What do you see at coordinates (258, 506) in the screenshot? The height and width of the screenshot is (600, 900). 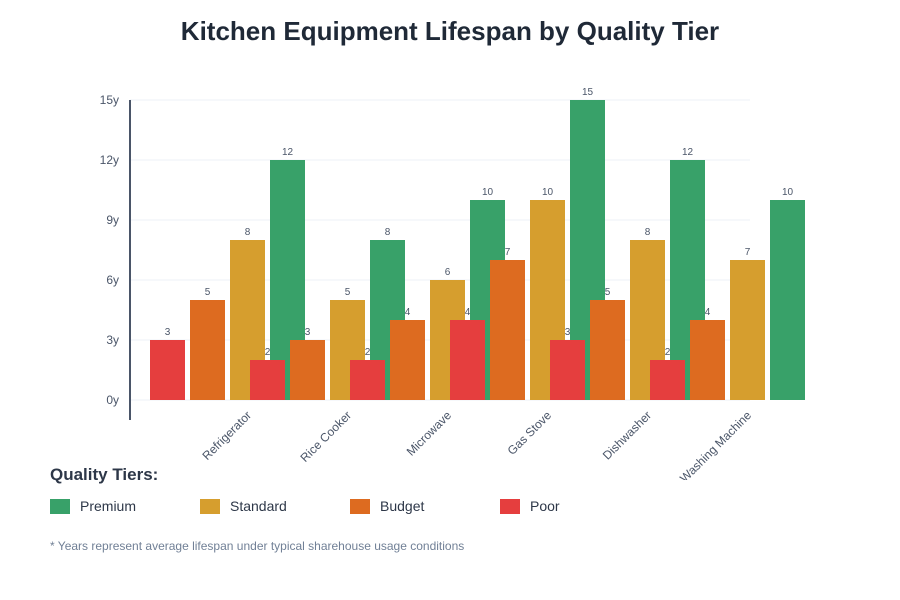 I see `legend-label: Standard` at bounding box center [258, 506].